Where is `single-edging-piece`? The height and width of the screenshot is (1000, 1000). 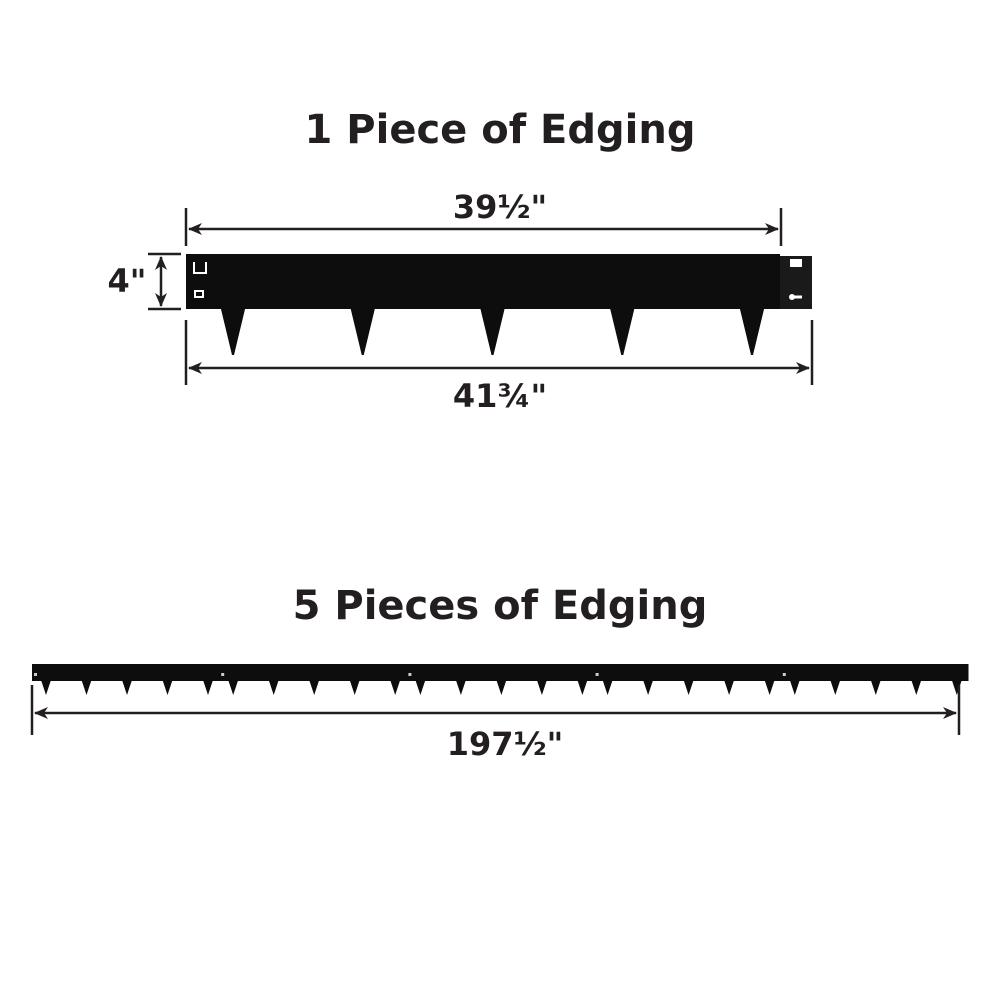 single-edging-piece is located at coordinates (499, 304).